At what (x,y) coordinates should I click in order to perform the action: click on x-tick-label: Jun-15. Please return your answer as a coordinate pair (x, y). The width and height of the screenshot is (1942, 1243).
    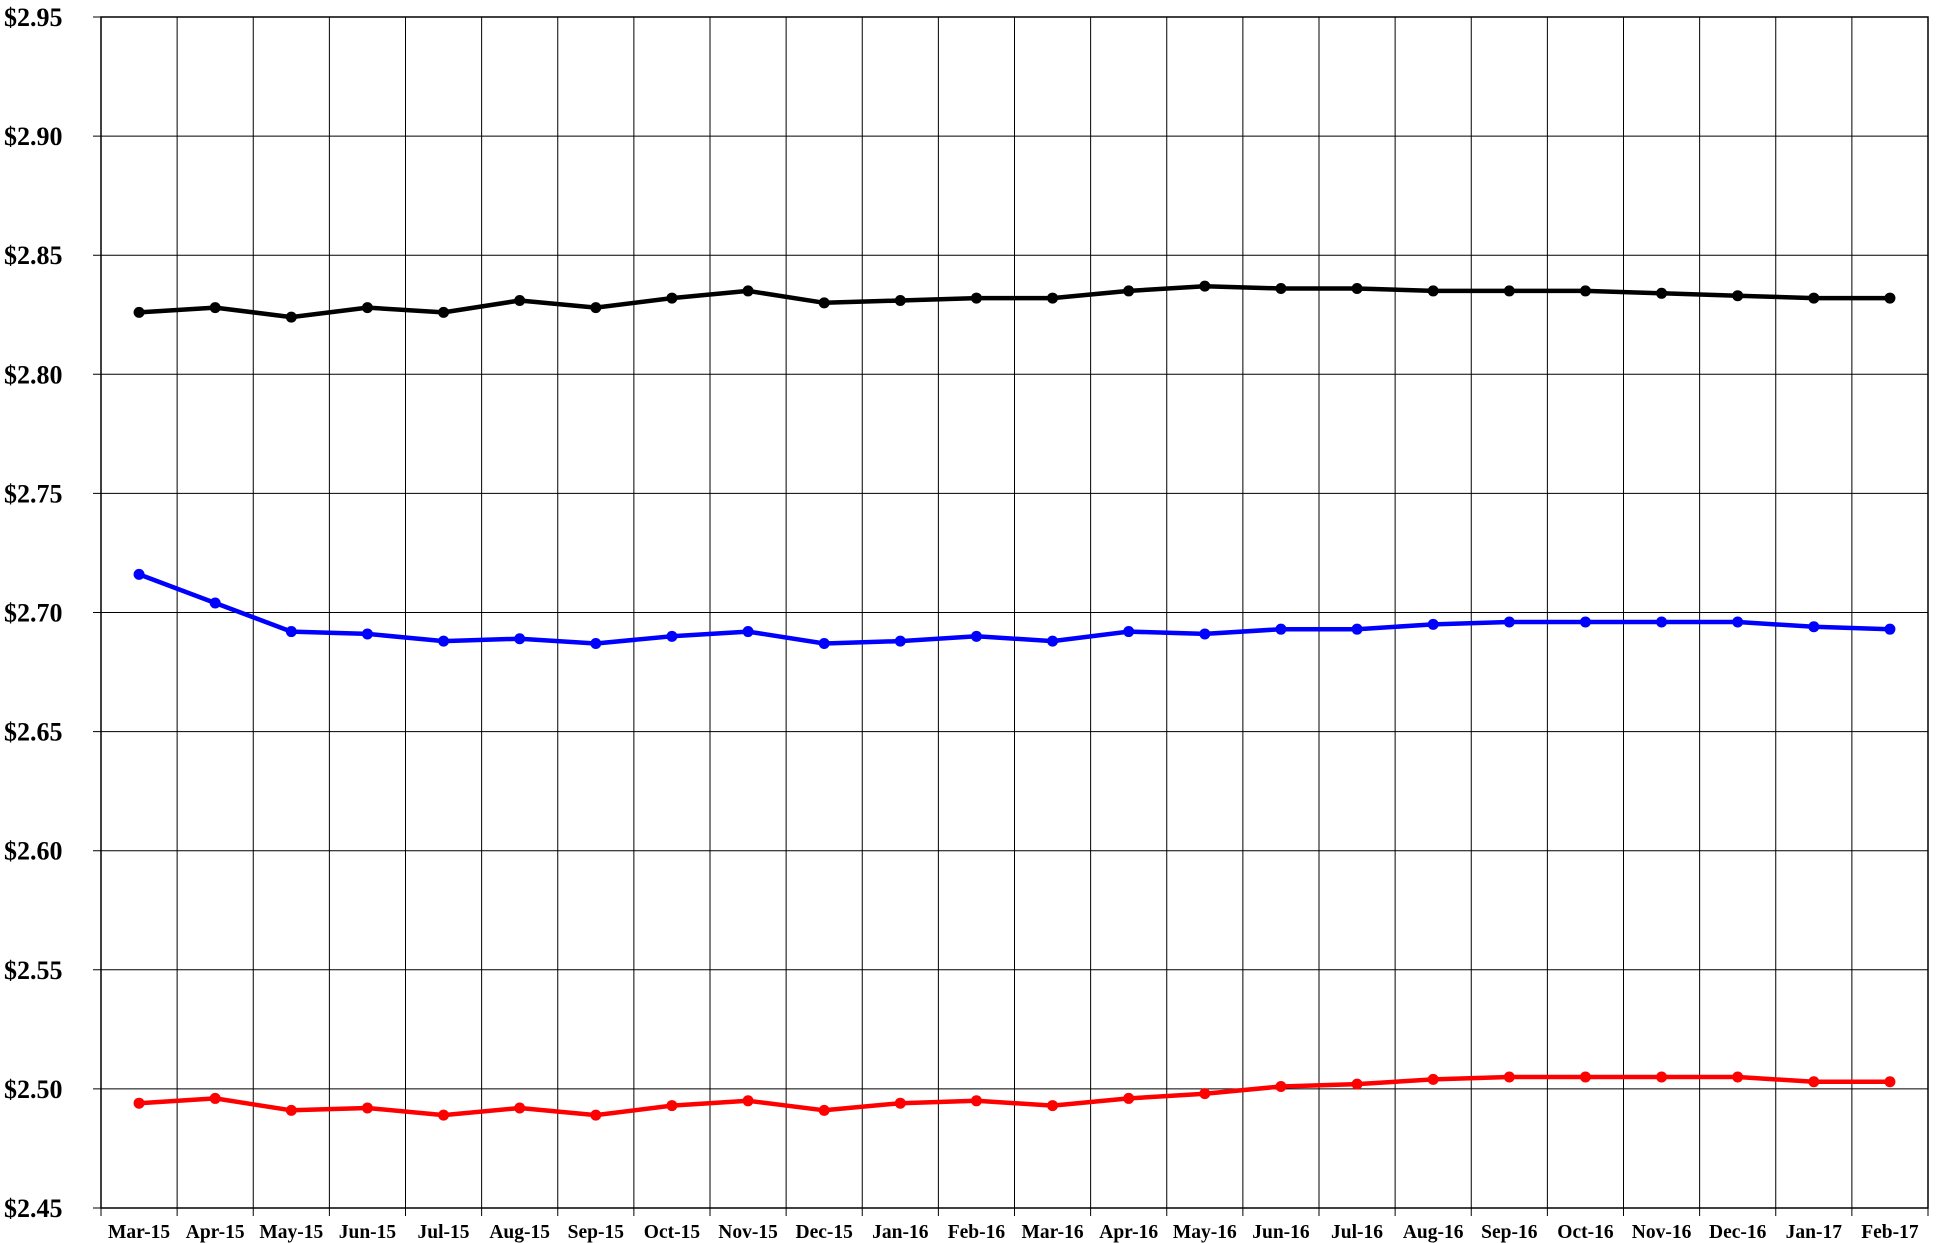
    Looking at the image, I should click on (368, 1232).